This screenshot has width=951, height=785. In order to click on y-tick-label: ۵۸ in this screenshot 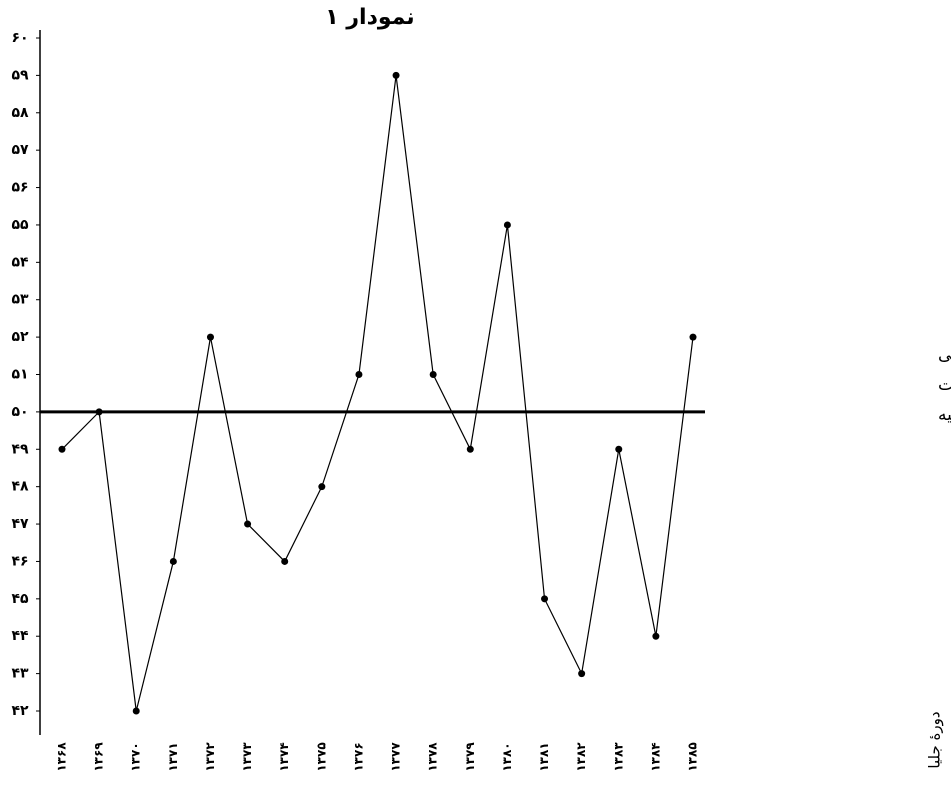, I will do `click(20, 113)`.